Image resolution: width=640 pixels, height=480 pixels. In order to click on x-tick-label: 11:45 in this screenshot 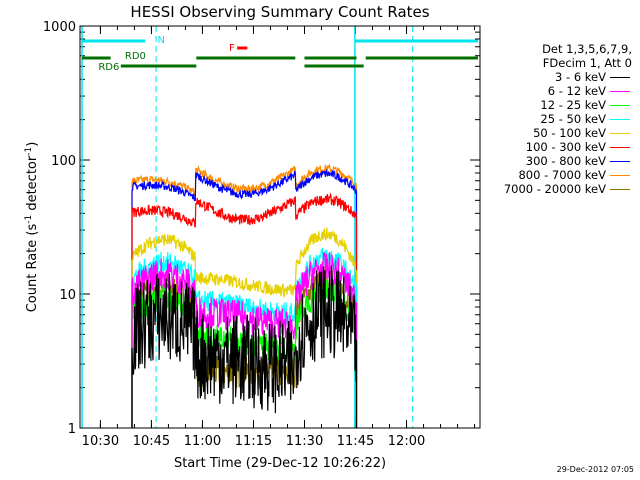, I will do `click(355, 441)`.